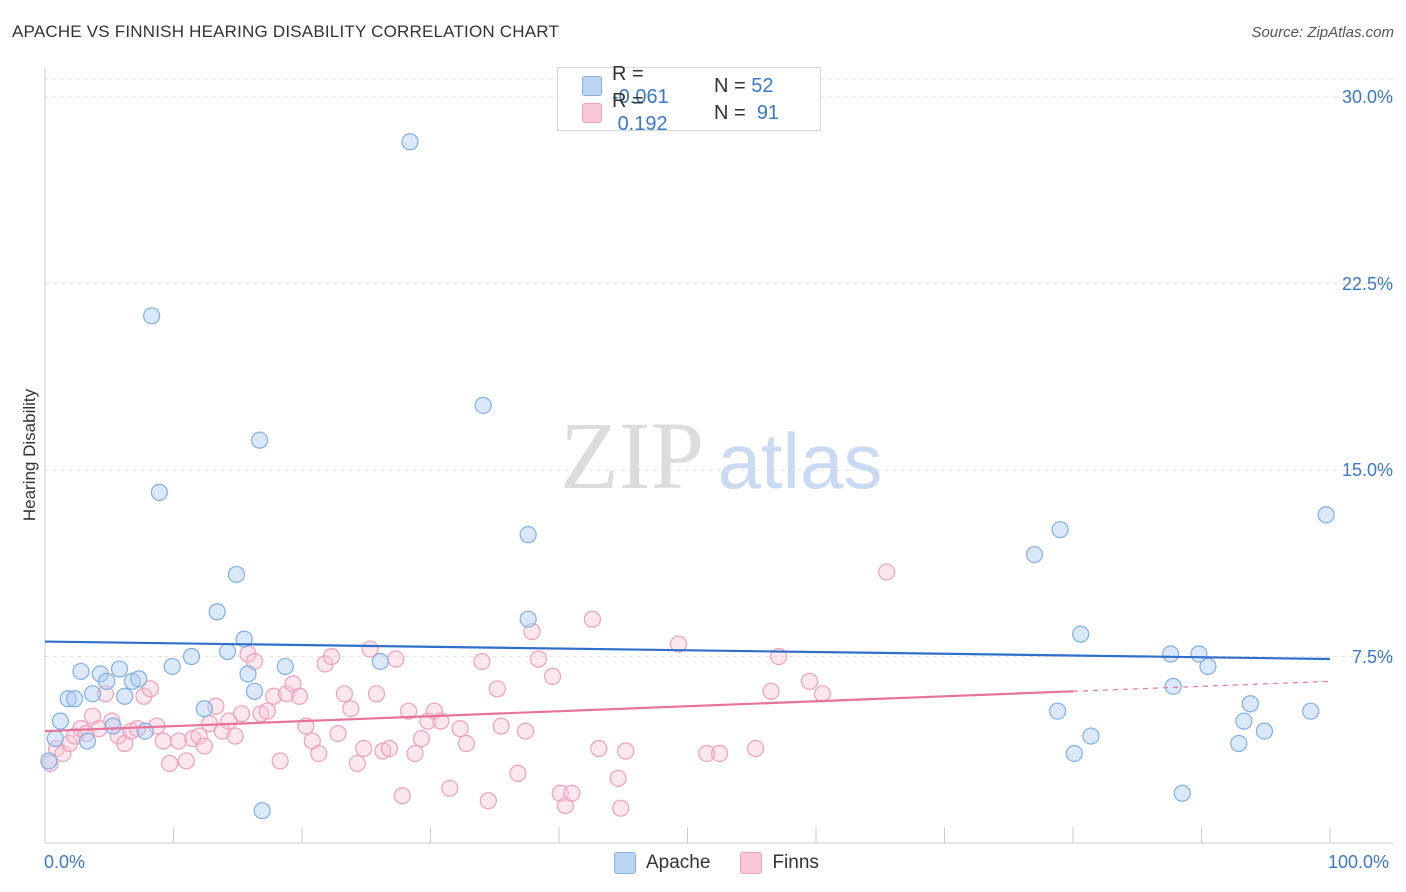  Describe the element at coordinates (1372, 656) in the screenshot. I see `y-tick-label: 7.5%` at that location.